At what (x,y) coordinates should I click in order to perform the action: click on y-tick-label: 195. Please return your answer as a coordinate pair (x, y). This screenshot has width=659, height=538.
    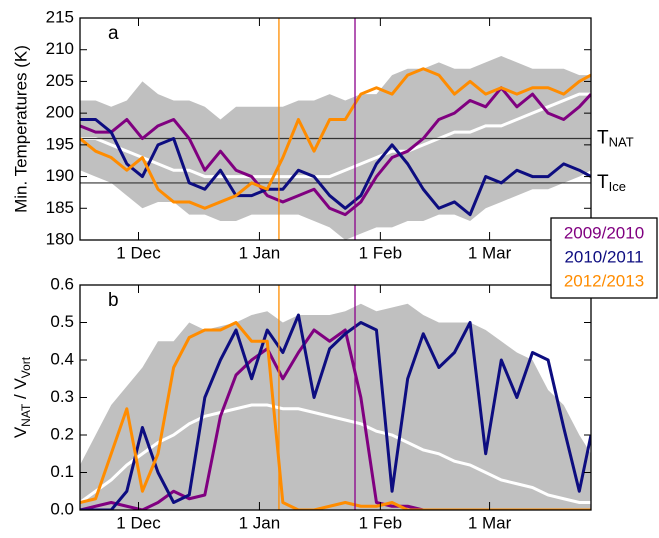
    Looking at the image, I should click on (60, 143).